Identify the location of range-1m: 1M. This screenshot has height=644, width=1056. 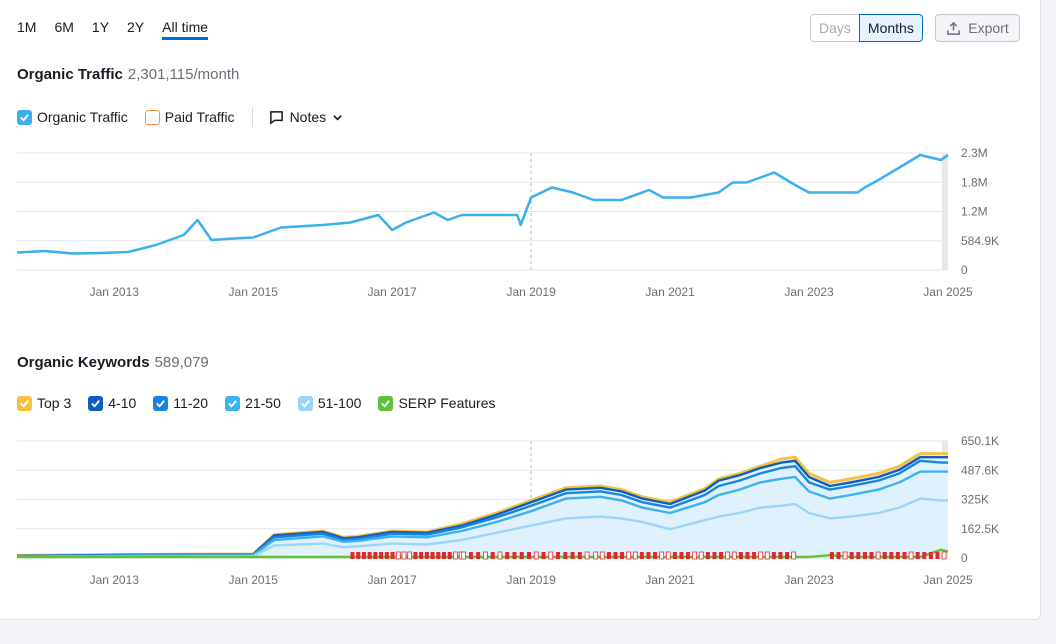
(27, 27).